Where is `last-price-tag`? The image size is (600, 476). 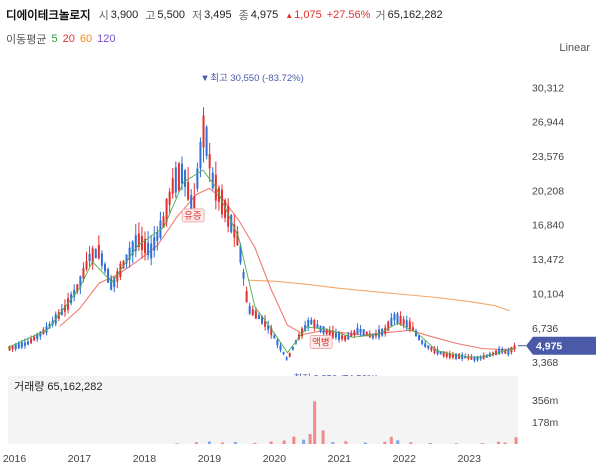 last-price-tag is located at coordinates (561, 345).